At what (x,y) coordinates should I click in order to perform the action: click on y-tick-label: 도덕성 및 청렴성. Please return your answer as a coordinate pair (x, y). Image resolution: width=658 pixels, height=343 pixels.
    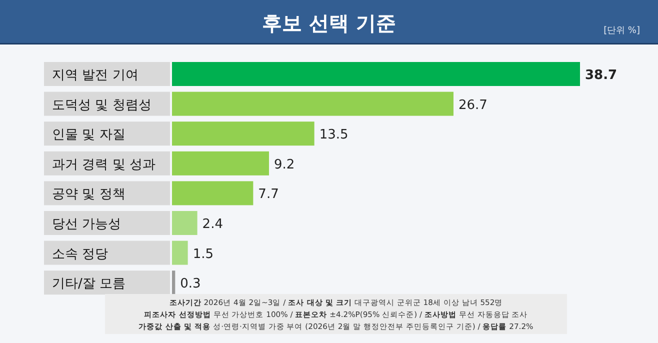
    Looking at the image, I should click on (102, 105).